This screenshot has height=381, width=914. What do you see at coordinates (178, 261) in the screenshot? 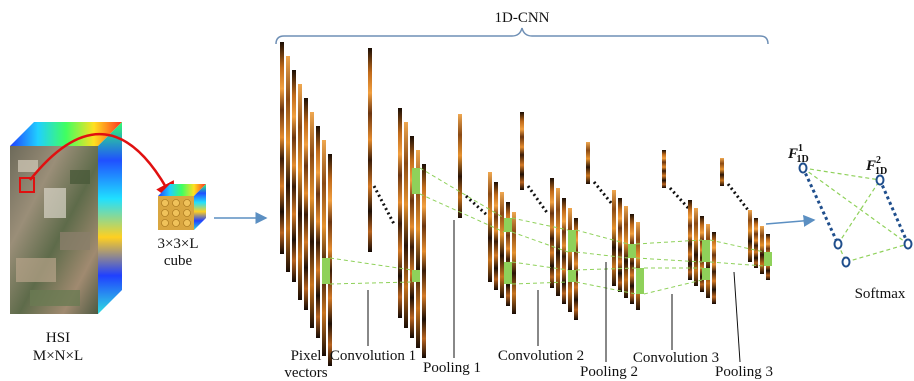
I see `cube-label-line2: cube` at bounding box center [178, 261].